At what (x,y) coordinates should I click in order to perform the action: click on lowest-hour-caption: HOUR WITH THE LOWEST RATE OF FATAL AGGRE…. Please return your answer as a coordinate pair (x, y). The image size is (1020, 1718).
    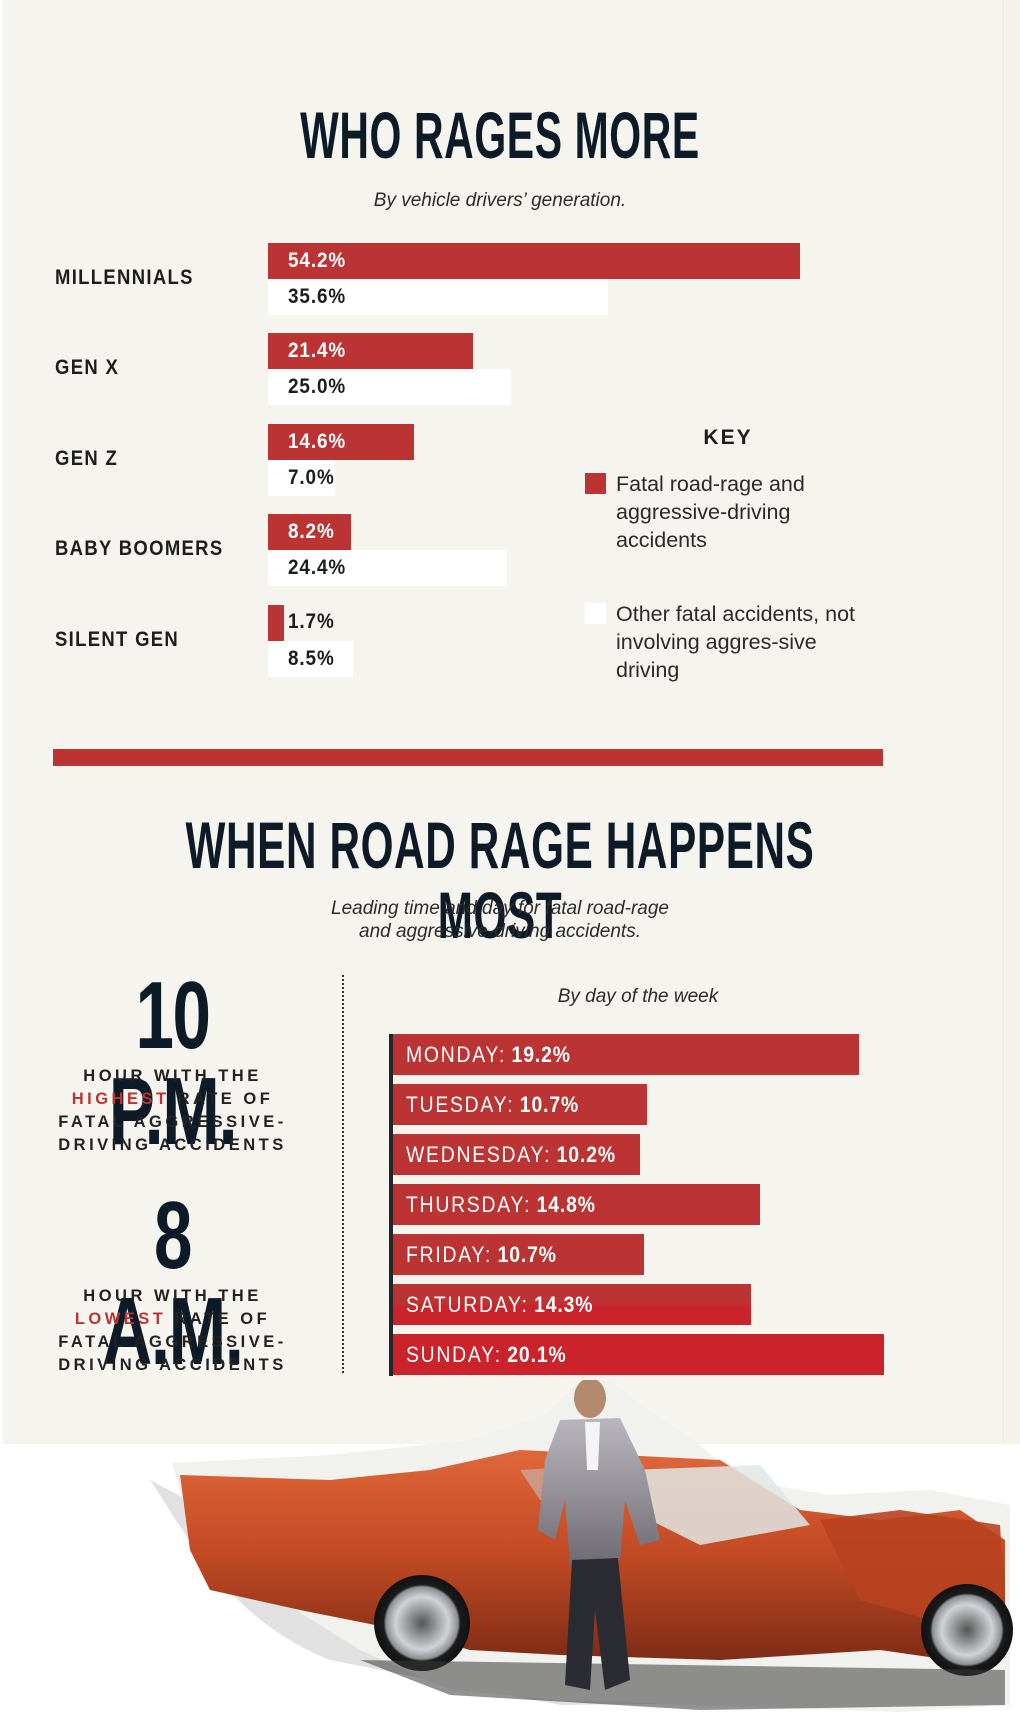
    Looking at the image, I should click on (172, 1331).